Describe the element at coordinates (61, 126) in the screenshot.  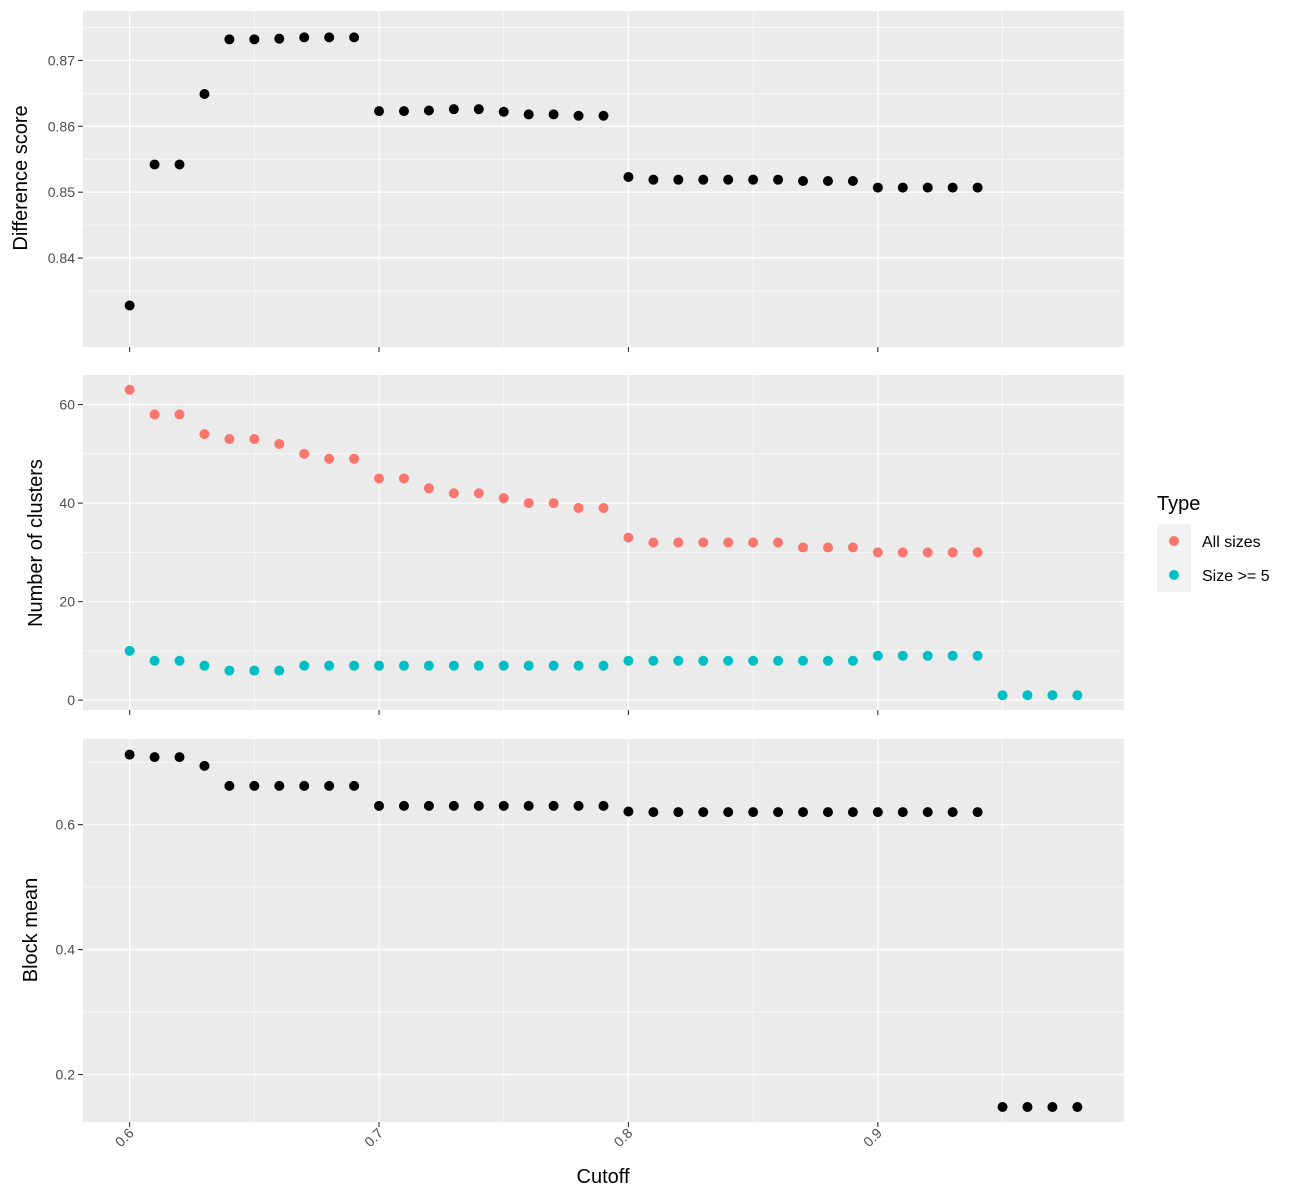
I see `y-tick-label: 0.86` at that location.